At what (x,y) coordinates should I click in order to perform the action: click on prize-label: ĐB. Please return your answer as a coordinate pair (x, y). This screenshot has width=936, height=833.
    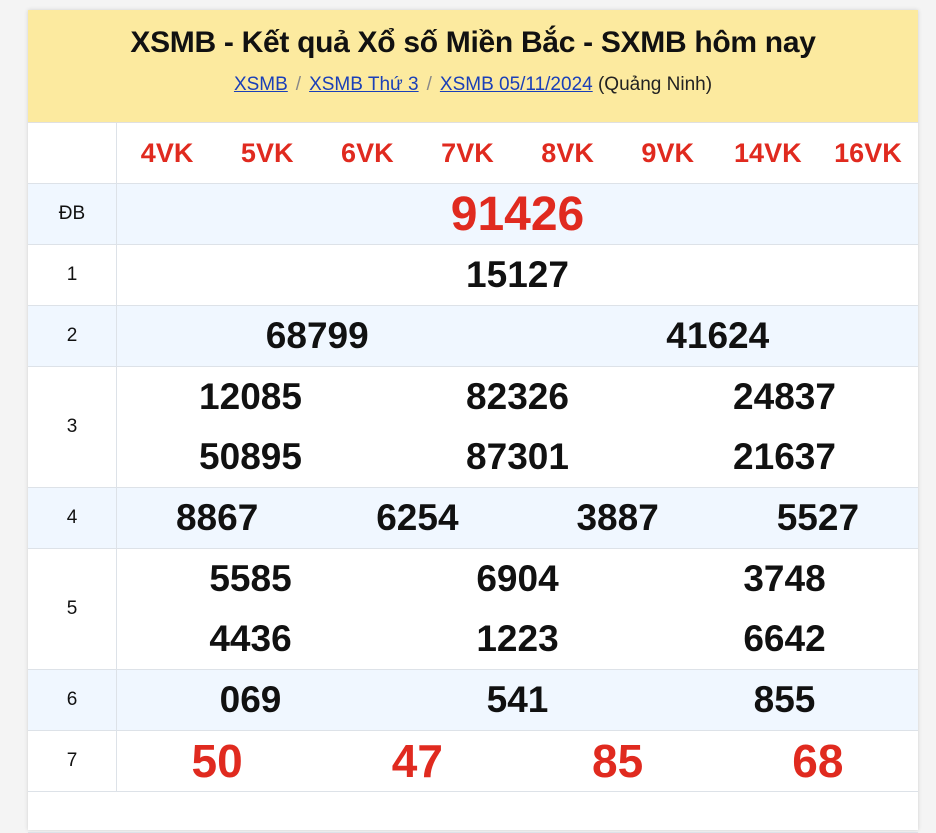
    Looking at the image, I should click on (72, 214).